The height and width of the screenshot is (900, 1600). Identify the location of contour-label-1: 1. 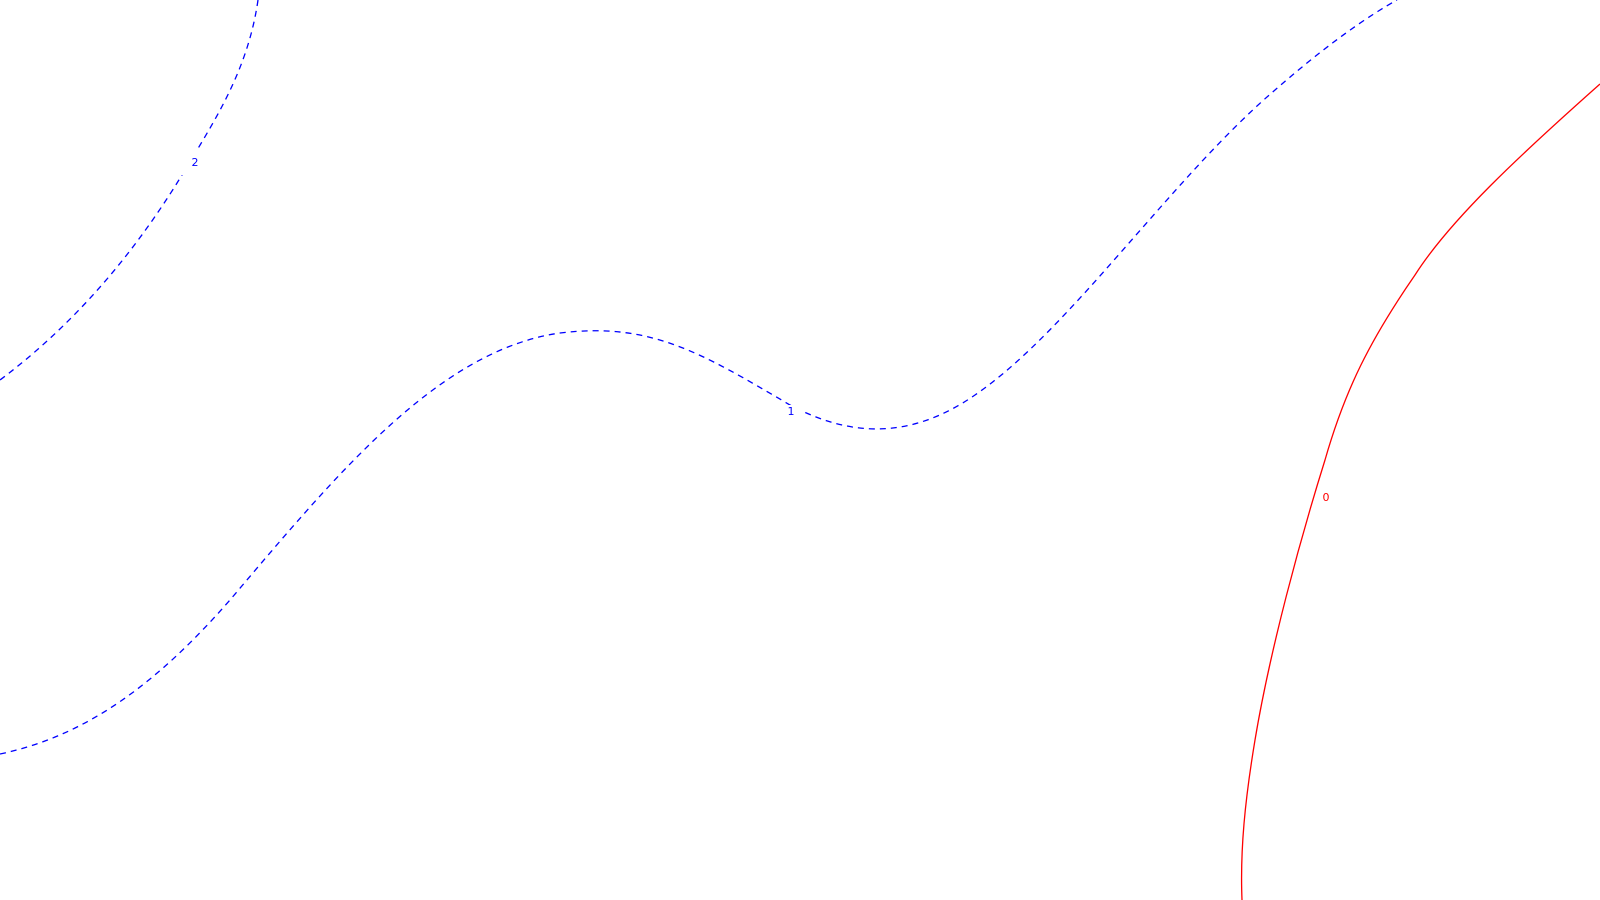
(791, 411).